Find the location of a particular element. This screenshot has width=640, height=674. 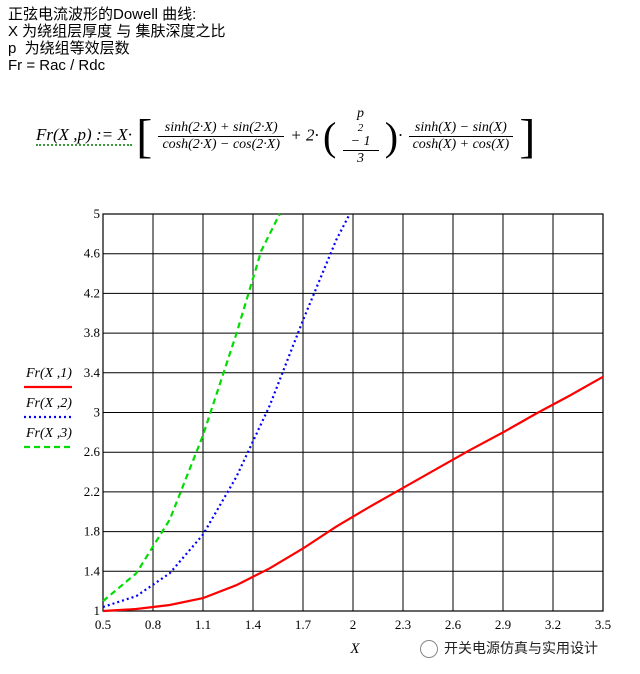

y-tick-label: 2.2 is located at coordinates (92, 491).